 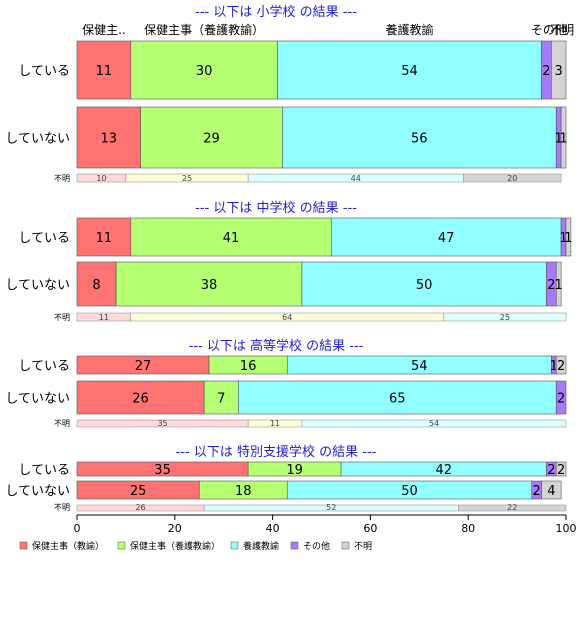 I want to click on data-label: 29, so click(x=211, y=139).